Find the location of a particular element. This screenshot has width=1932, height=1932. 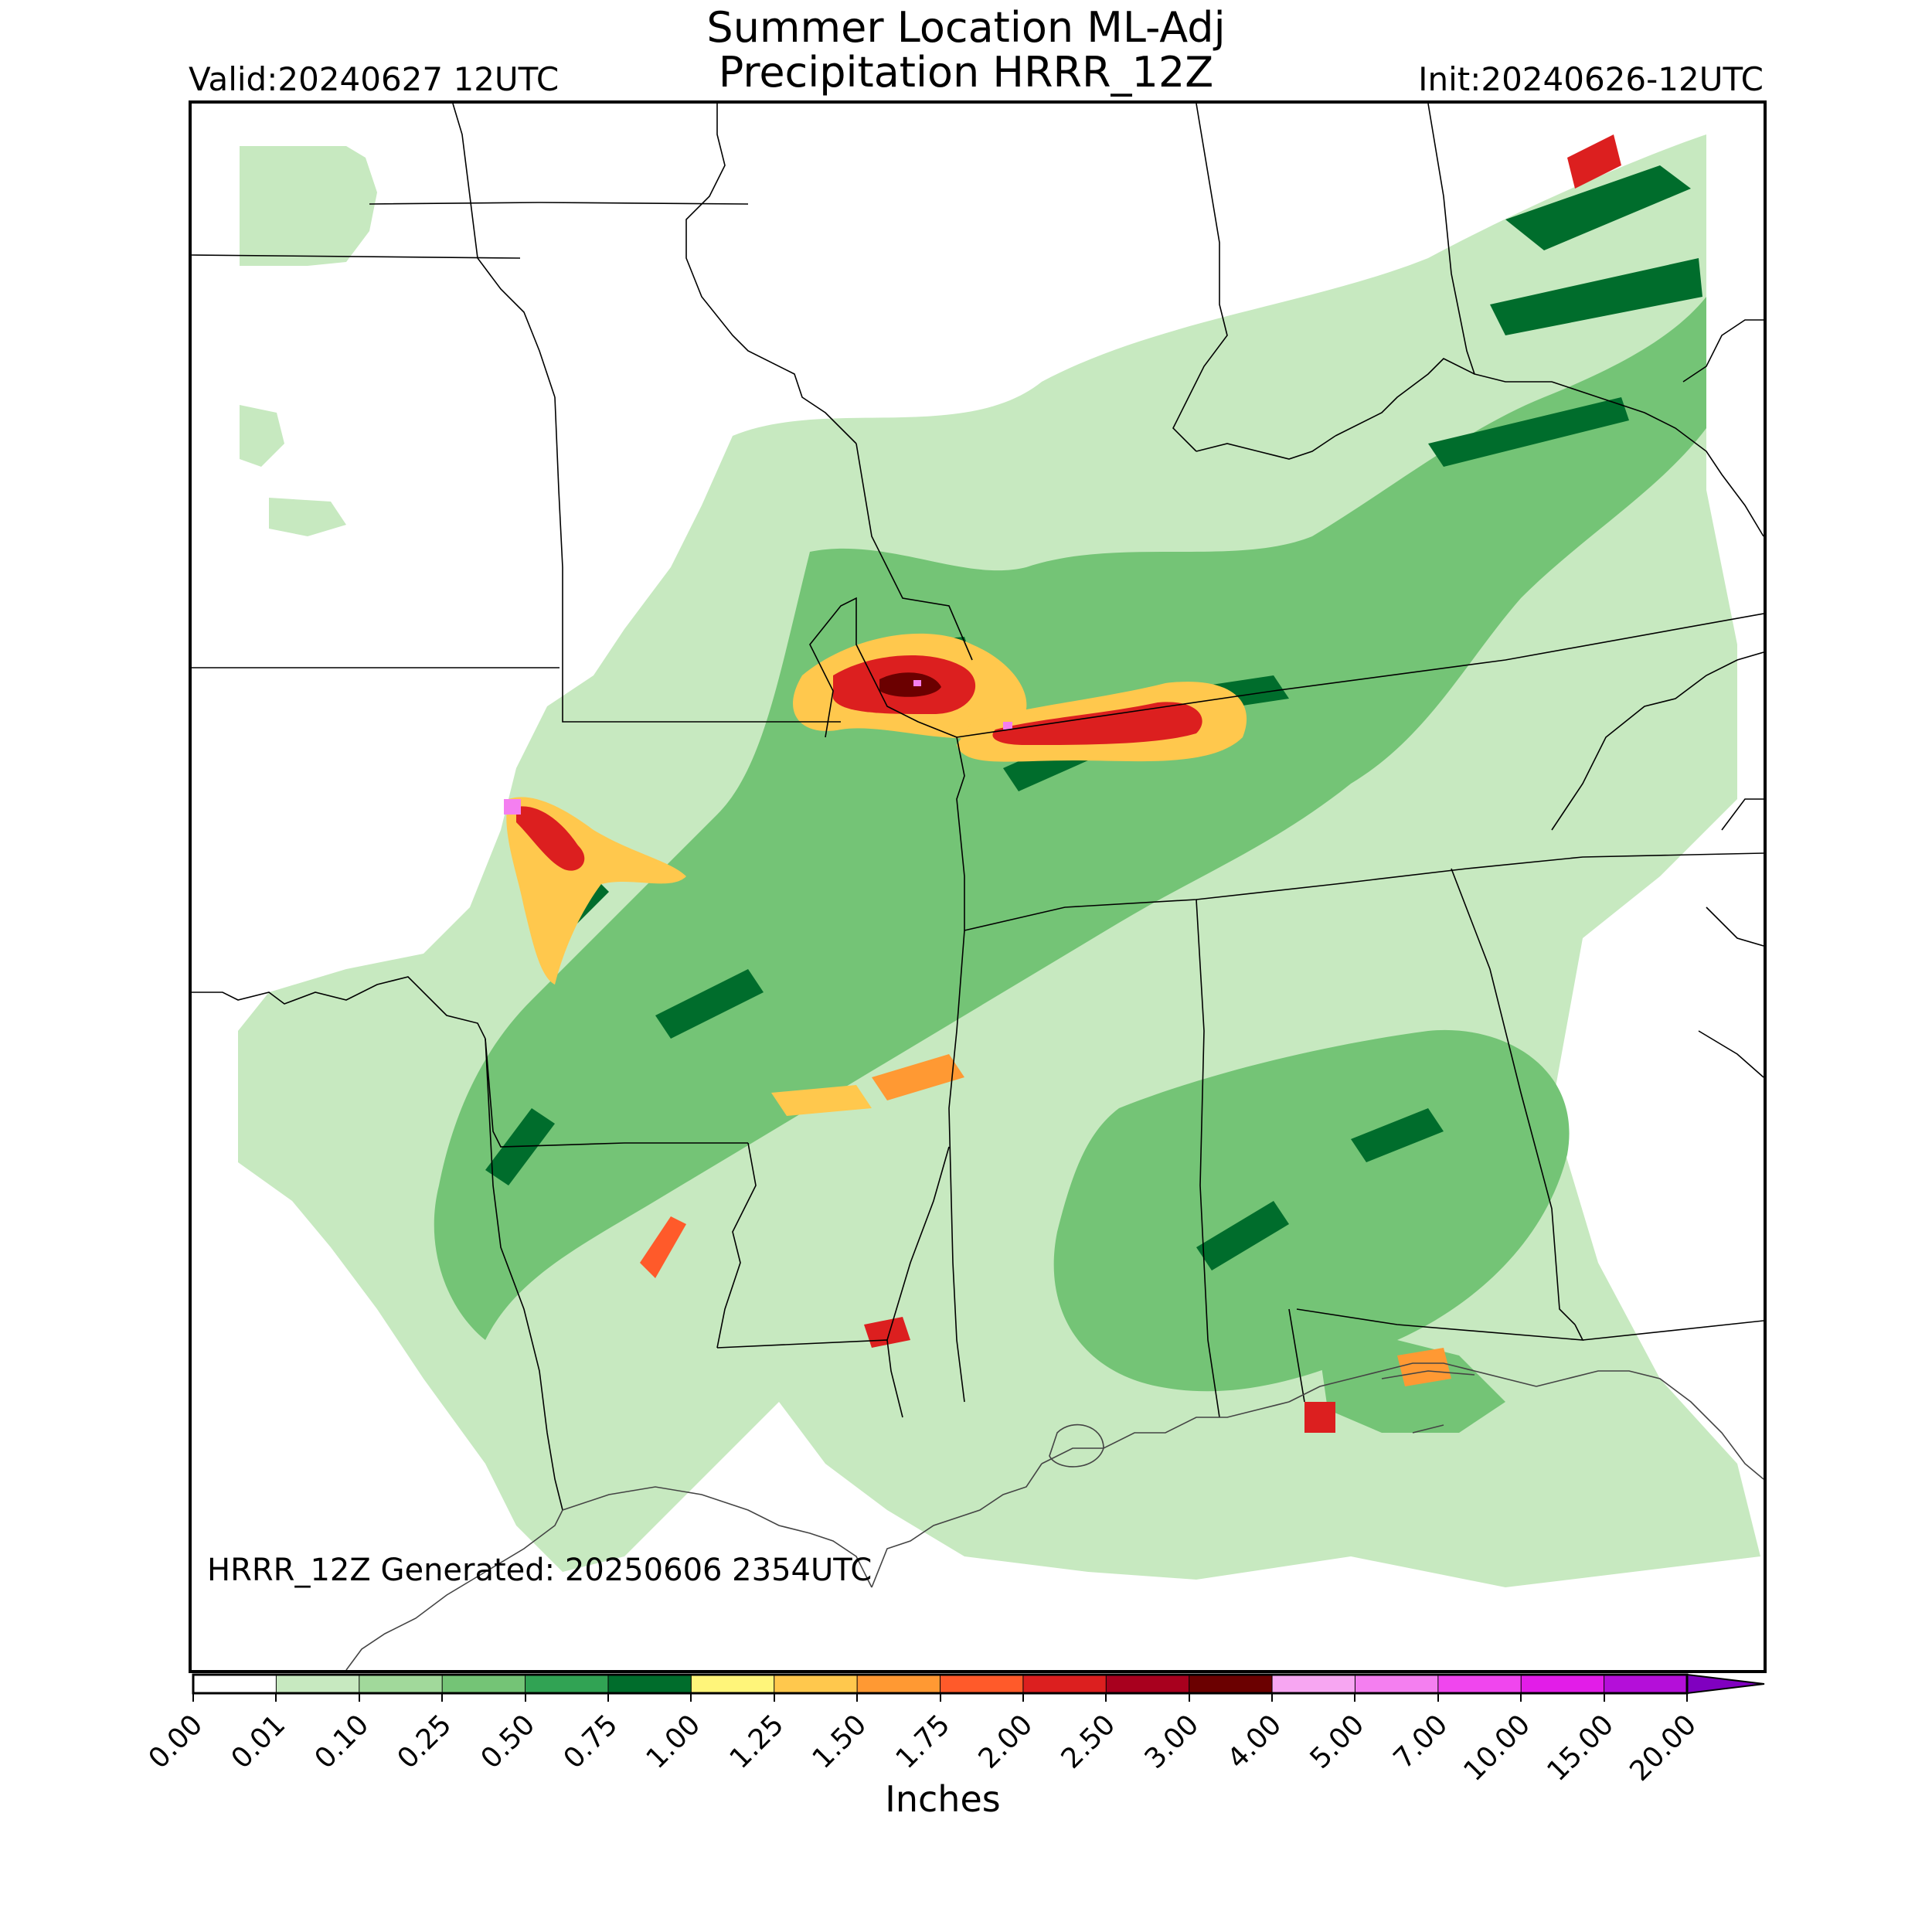

colorbar-tick-label: 1.00 is located at coordinates (674, 1742).